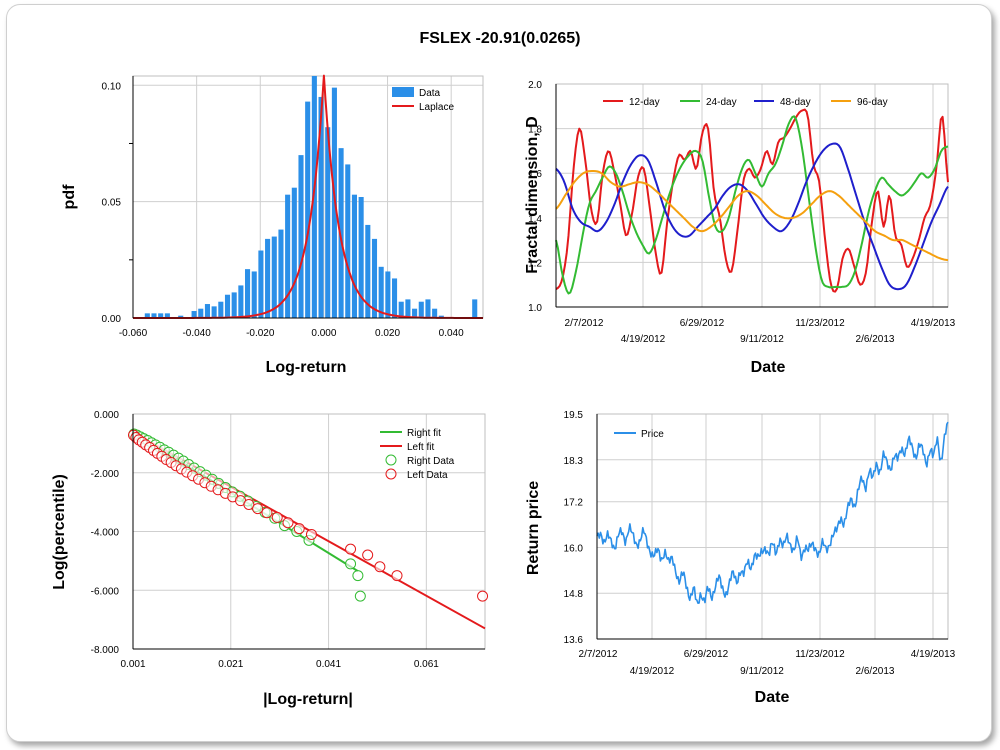 The height and width of the screenshot is (750, 1000). What do you see at coordinates (105, 533) in the screenshot?
I see `tail-y-tick-label: -4.000` at bounding box center [105, 533].